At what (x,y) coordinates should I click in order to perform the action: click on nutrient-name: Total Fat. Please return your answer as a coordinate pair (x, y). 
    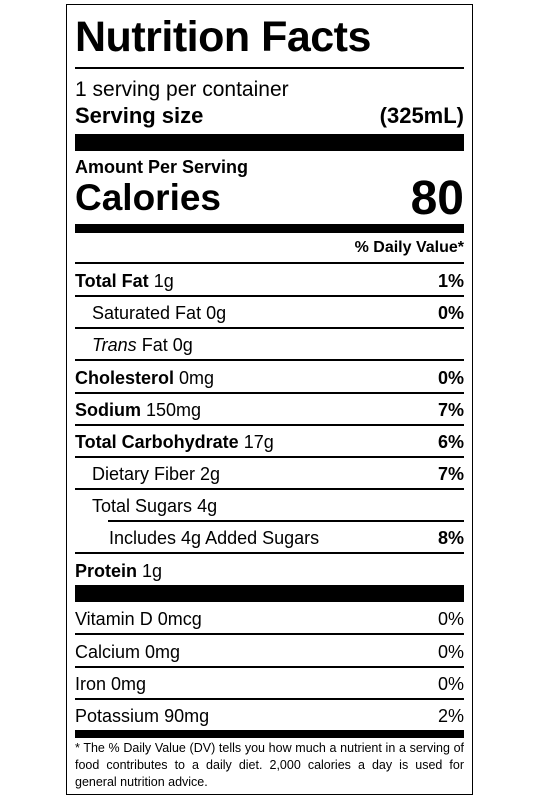
    Looking at the image, I should click on (112, 281).